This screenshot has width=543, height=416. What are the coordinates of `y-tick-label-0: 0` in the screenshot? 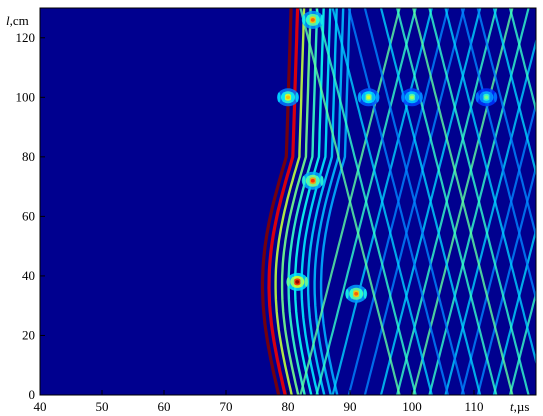 It's located at (32, 394).